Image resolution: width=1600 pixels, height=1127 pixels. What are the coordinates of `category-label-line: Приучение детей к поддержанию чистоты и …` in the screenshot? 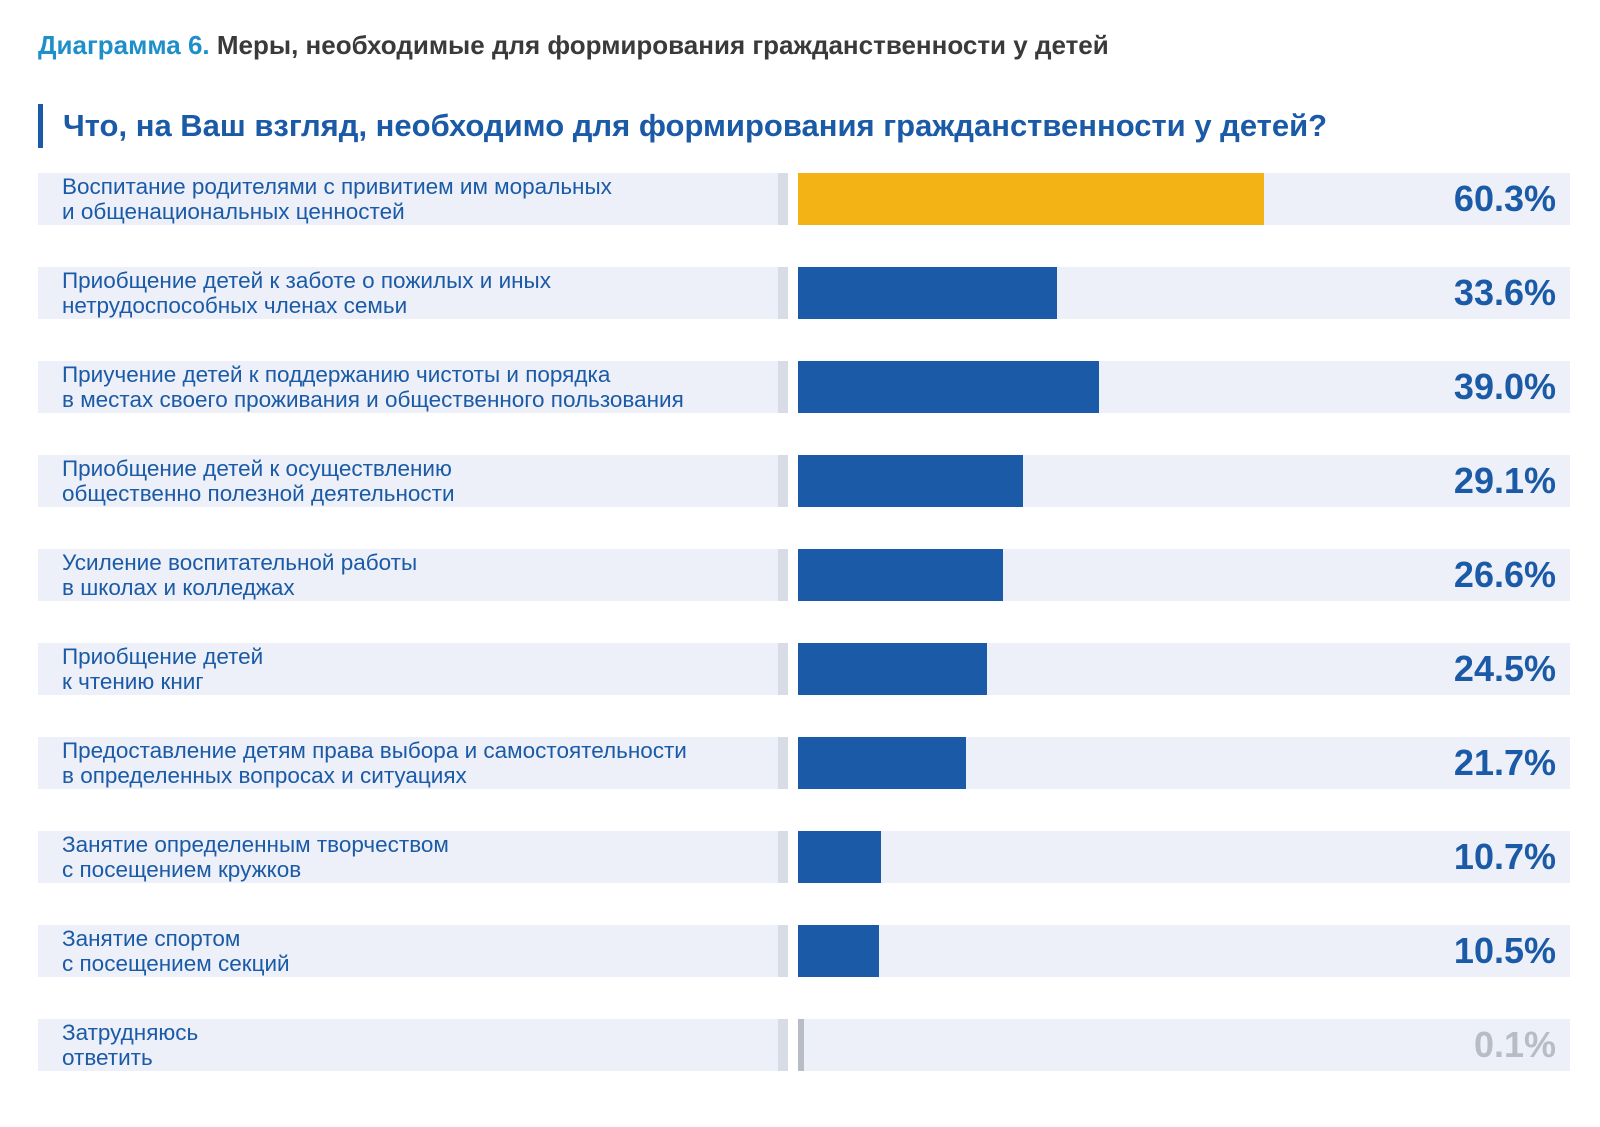 It's located at (336, 374).